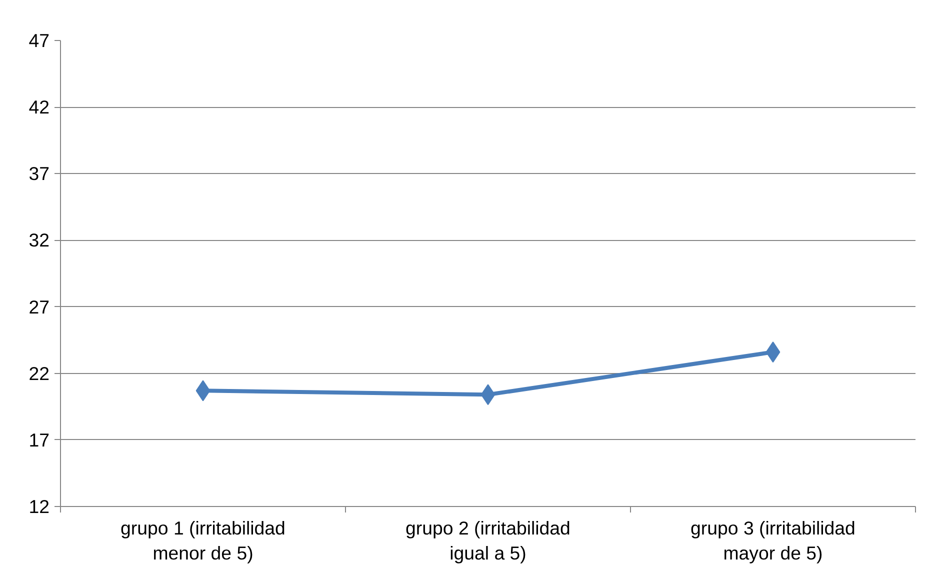 The image size is (943, 574). Describe the element at coordinates (773, 541) in the screenshot. I see `x-tick-label: grupo 3 (irritabilidad mayor de 5)` at that location.